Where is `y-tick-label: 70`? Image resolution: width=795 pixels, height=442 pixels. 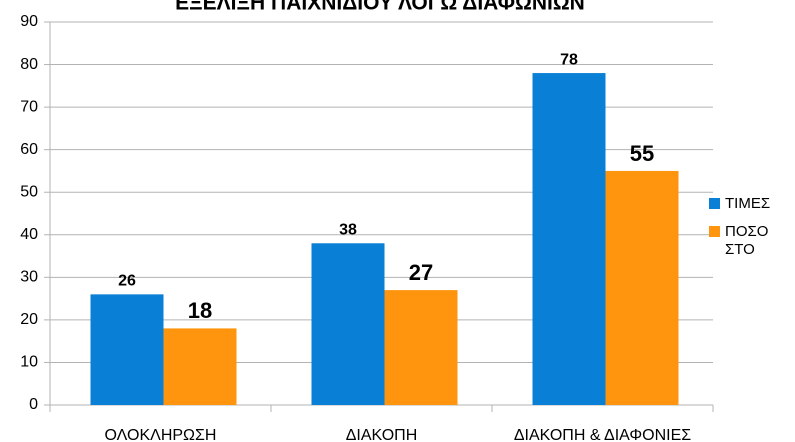
y-tick-label: 70 is located at coordinates (29, 106).